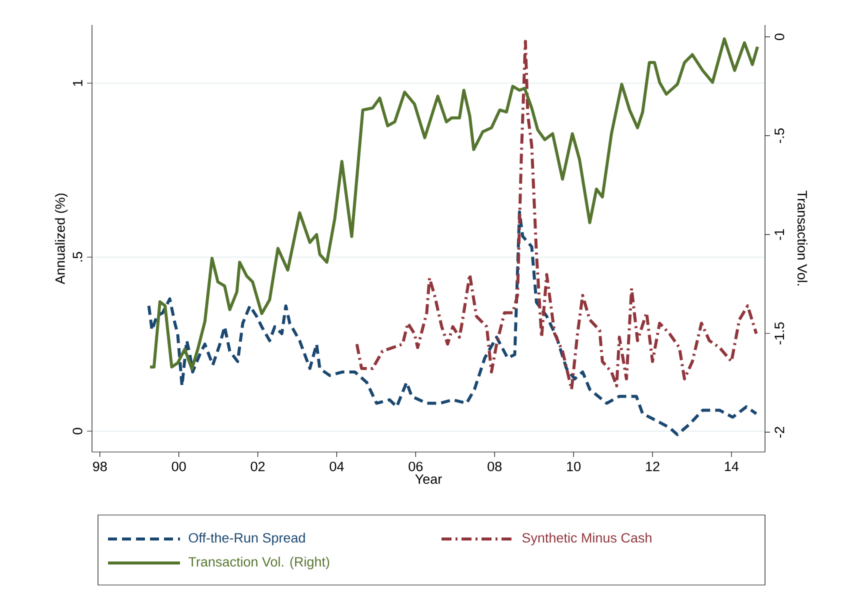 The image size is (843, 614). I want to click on x-tick-label: 14, so click(731, 466).